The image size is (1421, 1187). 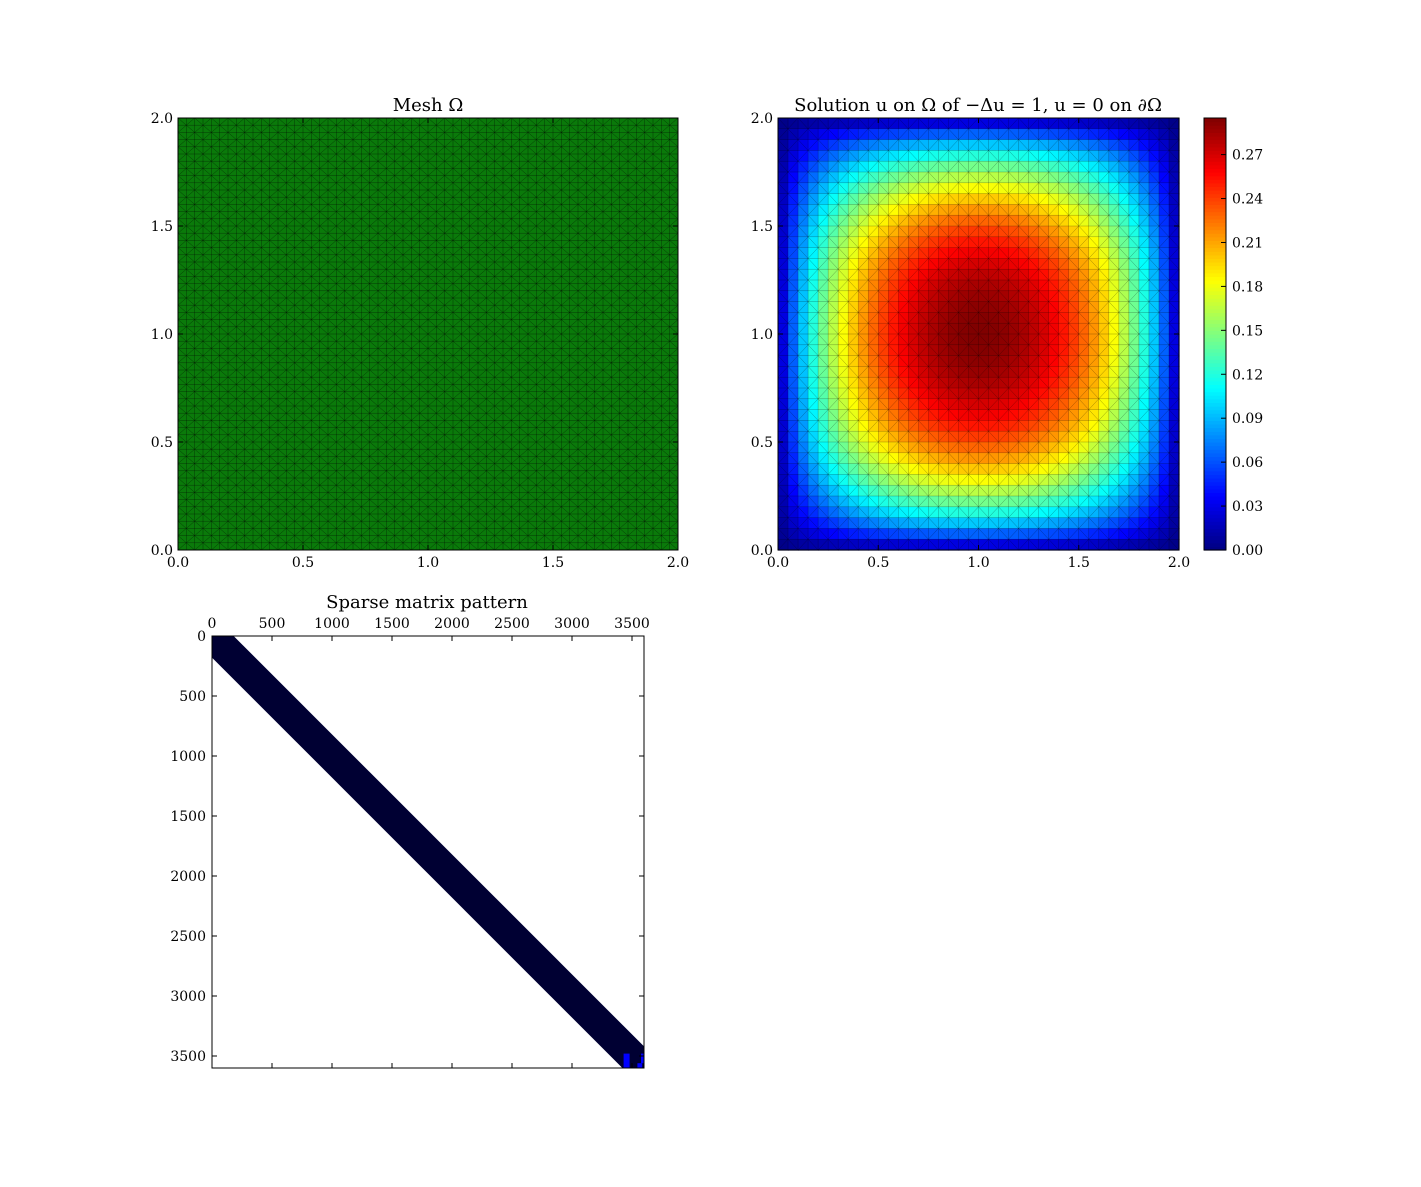 I want to click on mesh-ytick-label: 2.0, so click(x=162, y=119).